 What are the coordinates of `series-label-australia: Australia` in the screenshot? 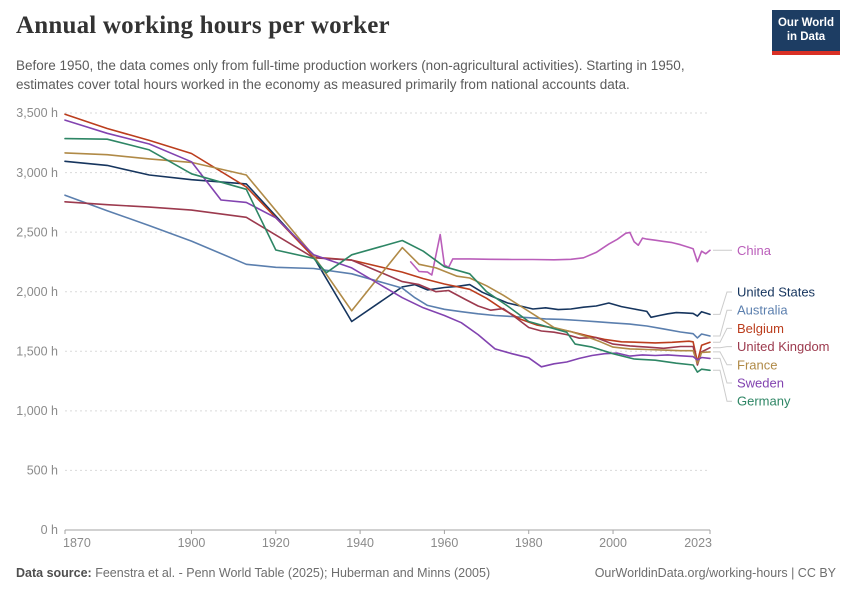 It's located at (762, 310).